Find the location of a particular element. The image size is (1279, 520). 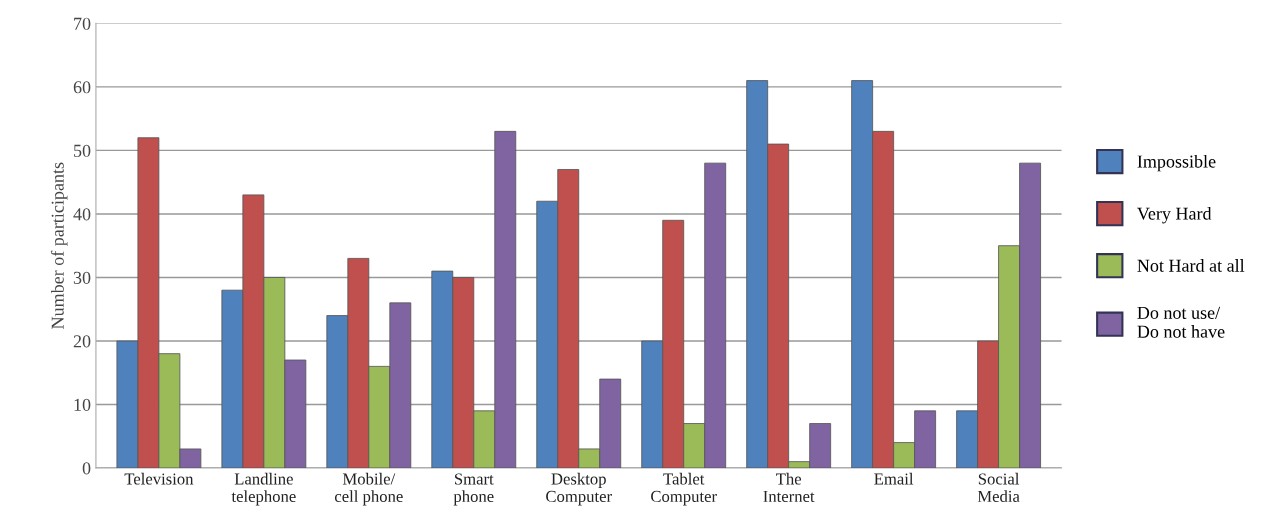

x-tick-label: Tablet Computer is located at coordinates (684, 489).